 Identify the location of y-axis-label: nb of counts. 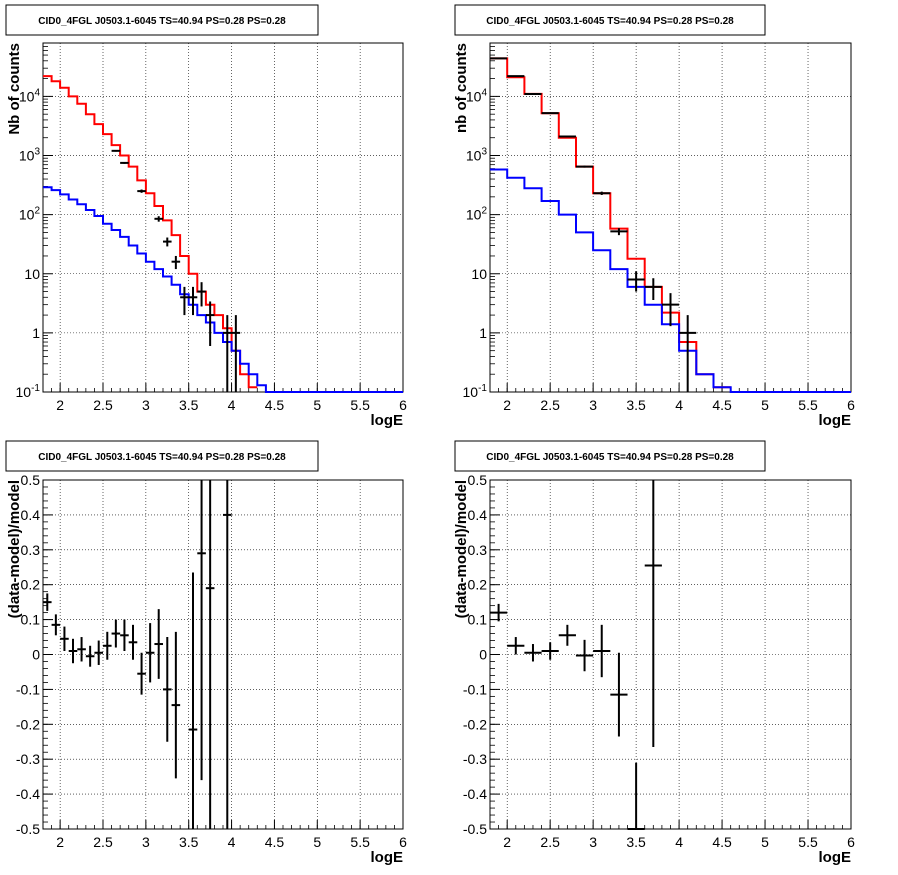
(461, 88).